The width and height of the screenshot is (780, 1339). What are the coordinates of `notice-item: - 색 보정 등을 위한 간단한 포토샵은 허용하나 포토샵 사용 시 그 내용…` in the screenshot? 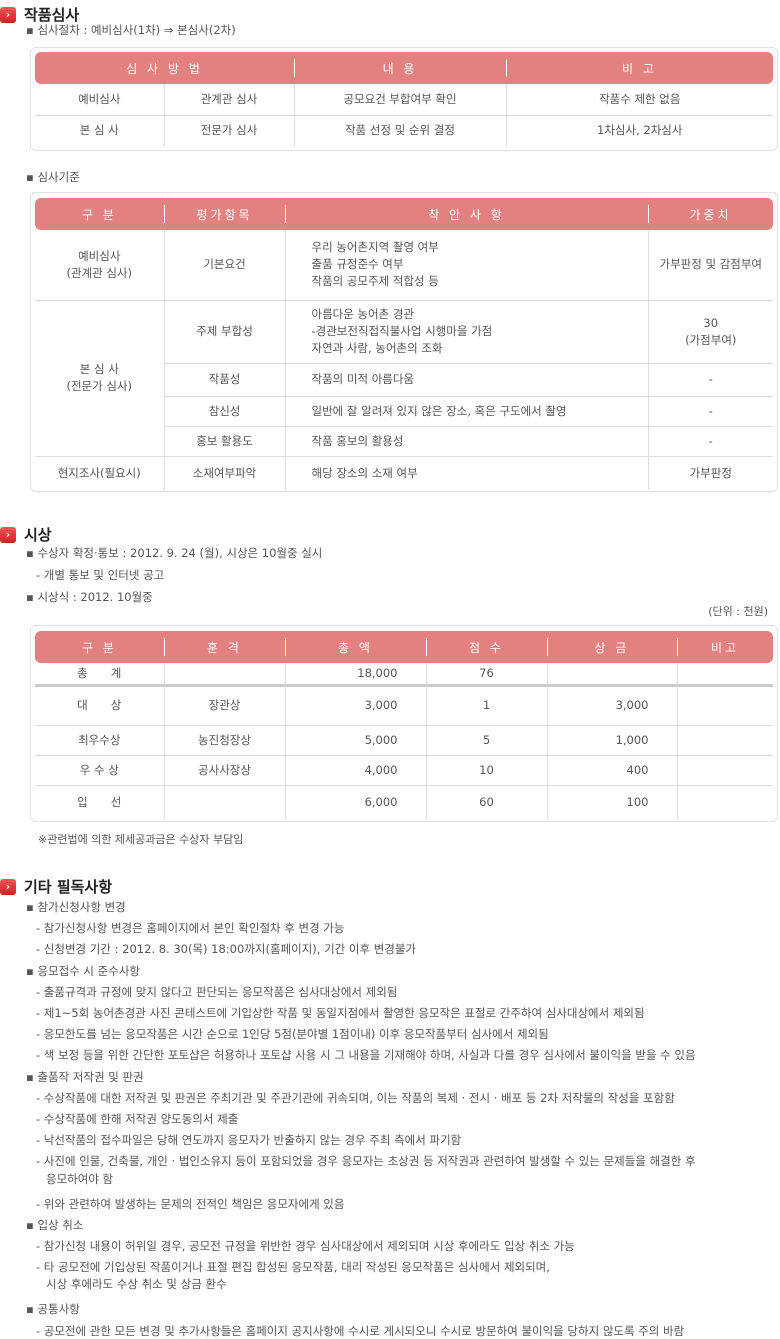 It's located at (366, 1055).